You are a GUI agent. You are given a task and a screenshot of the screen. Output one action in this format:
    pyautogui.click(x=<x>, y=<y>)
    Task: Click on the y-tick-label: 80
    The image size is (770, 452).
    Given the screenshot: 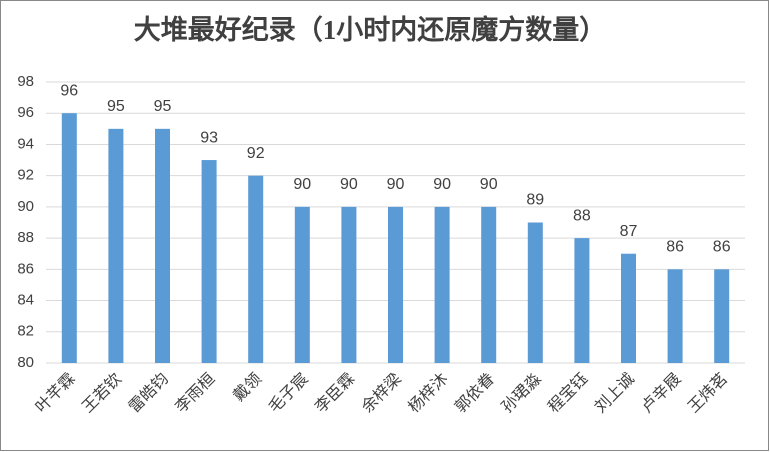 What is the action you would take?
    pyautogui.click(x=25, y=362)
    